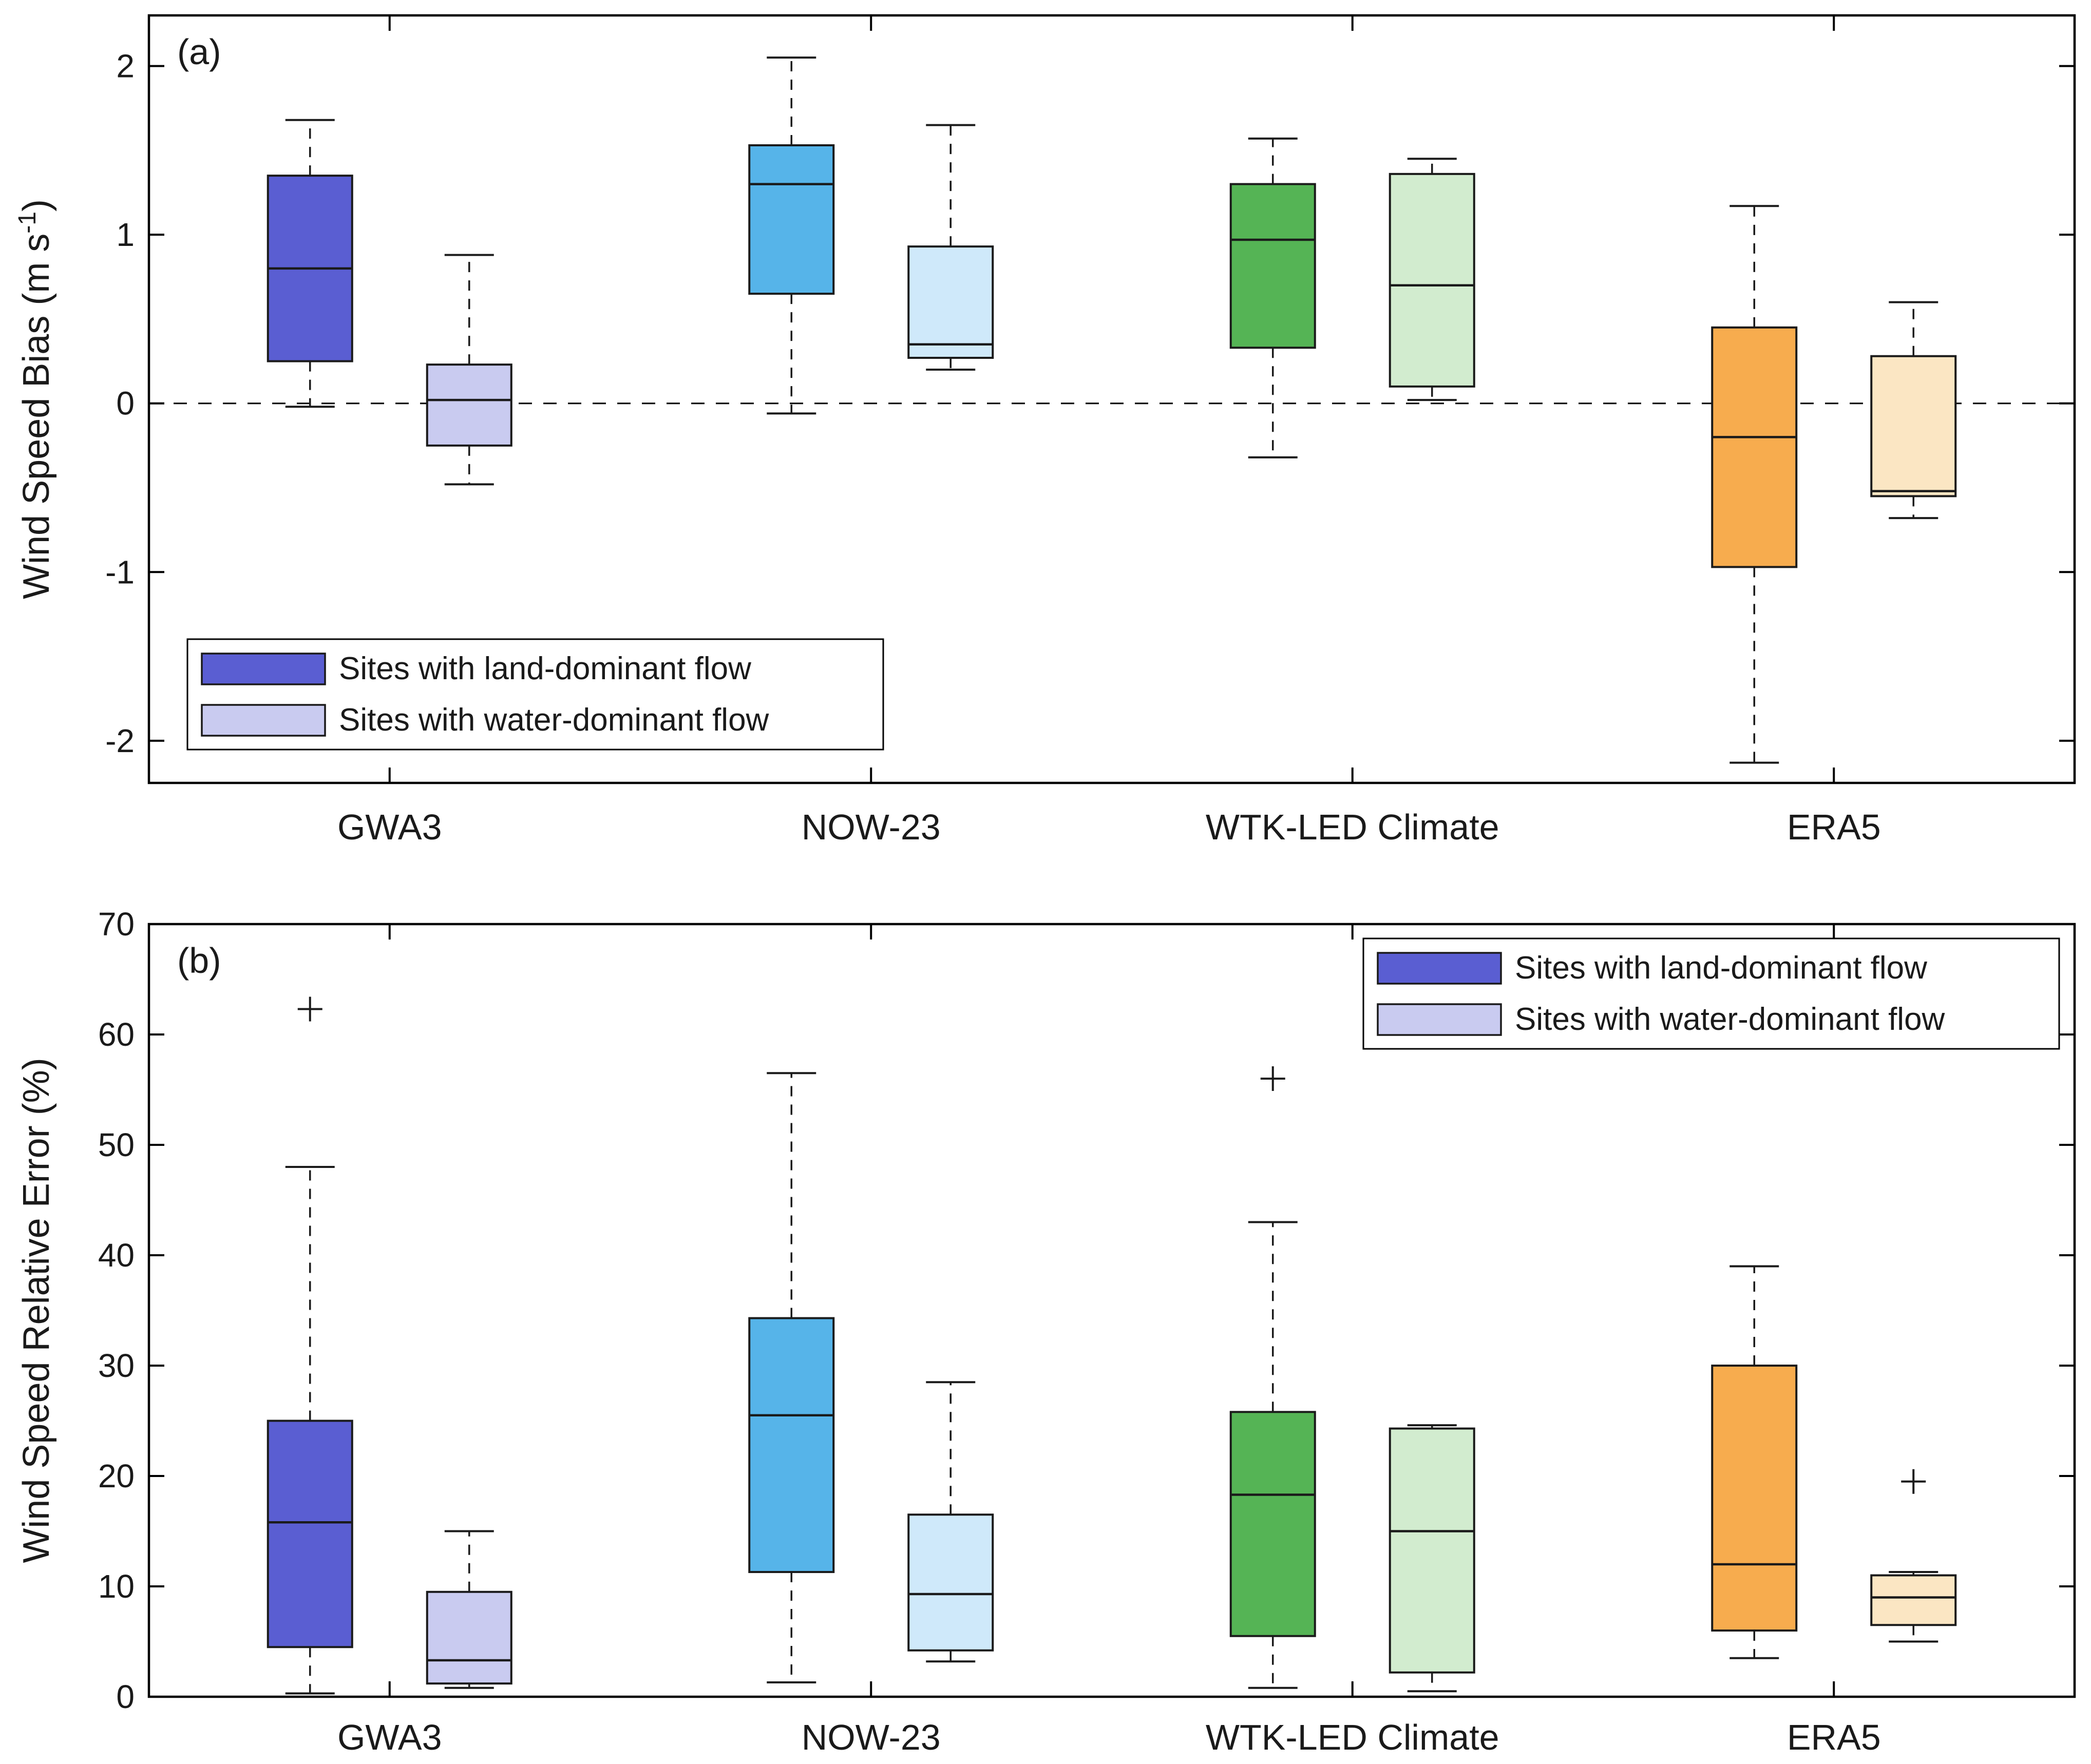  What do you see at coordinates (199, 52) in the screenshot?
I see `panel-letter: (a)` at bounding box center [199, 52].